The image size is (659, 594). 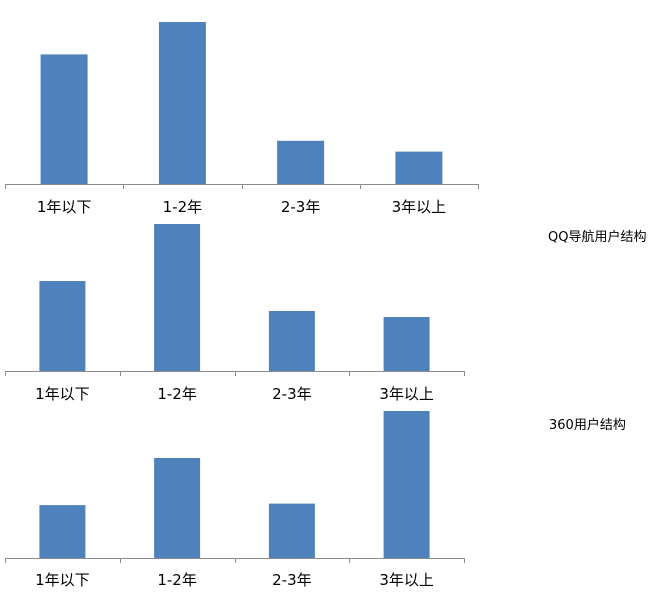 I want to click on 360-chart-category-label-1: 1年以下, so click(x=62, y=580).